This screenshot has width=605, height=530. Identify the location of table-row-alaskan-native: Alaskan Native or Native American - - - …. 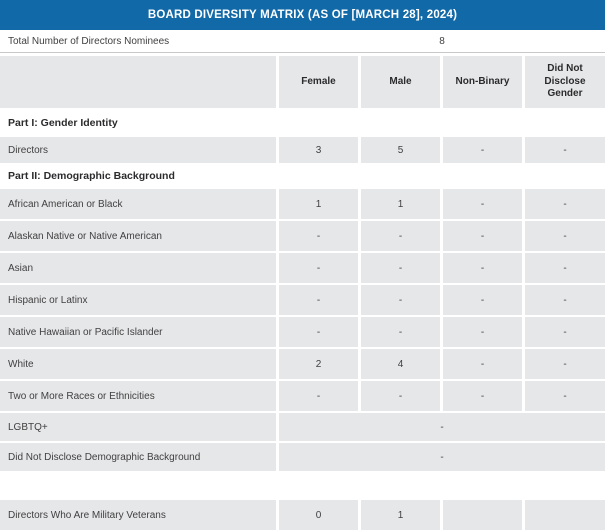
(302, 236).